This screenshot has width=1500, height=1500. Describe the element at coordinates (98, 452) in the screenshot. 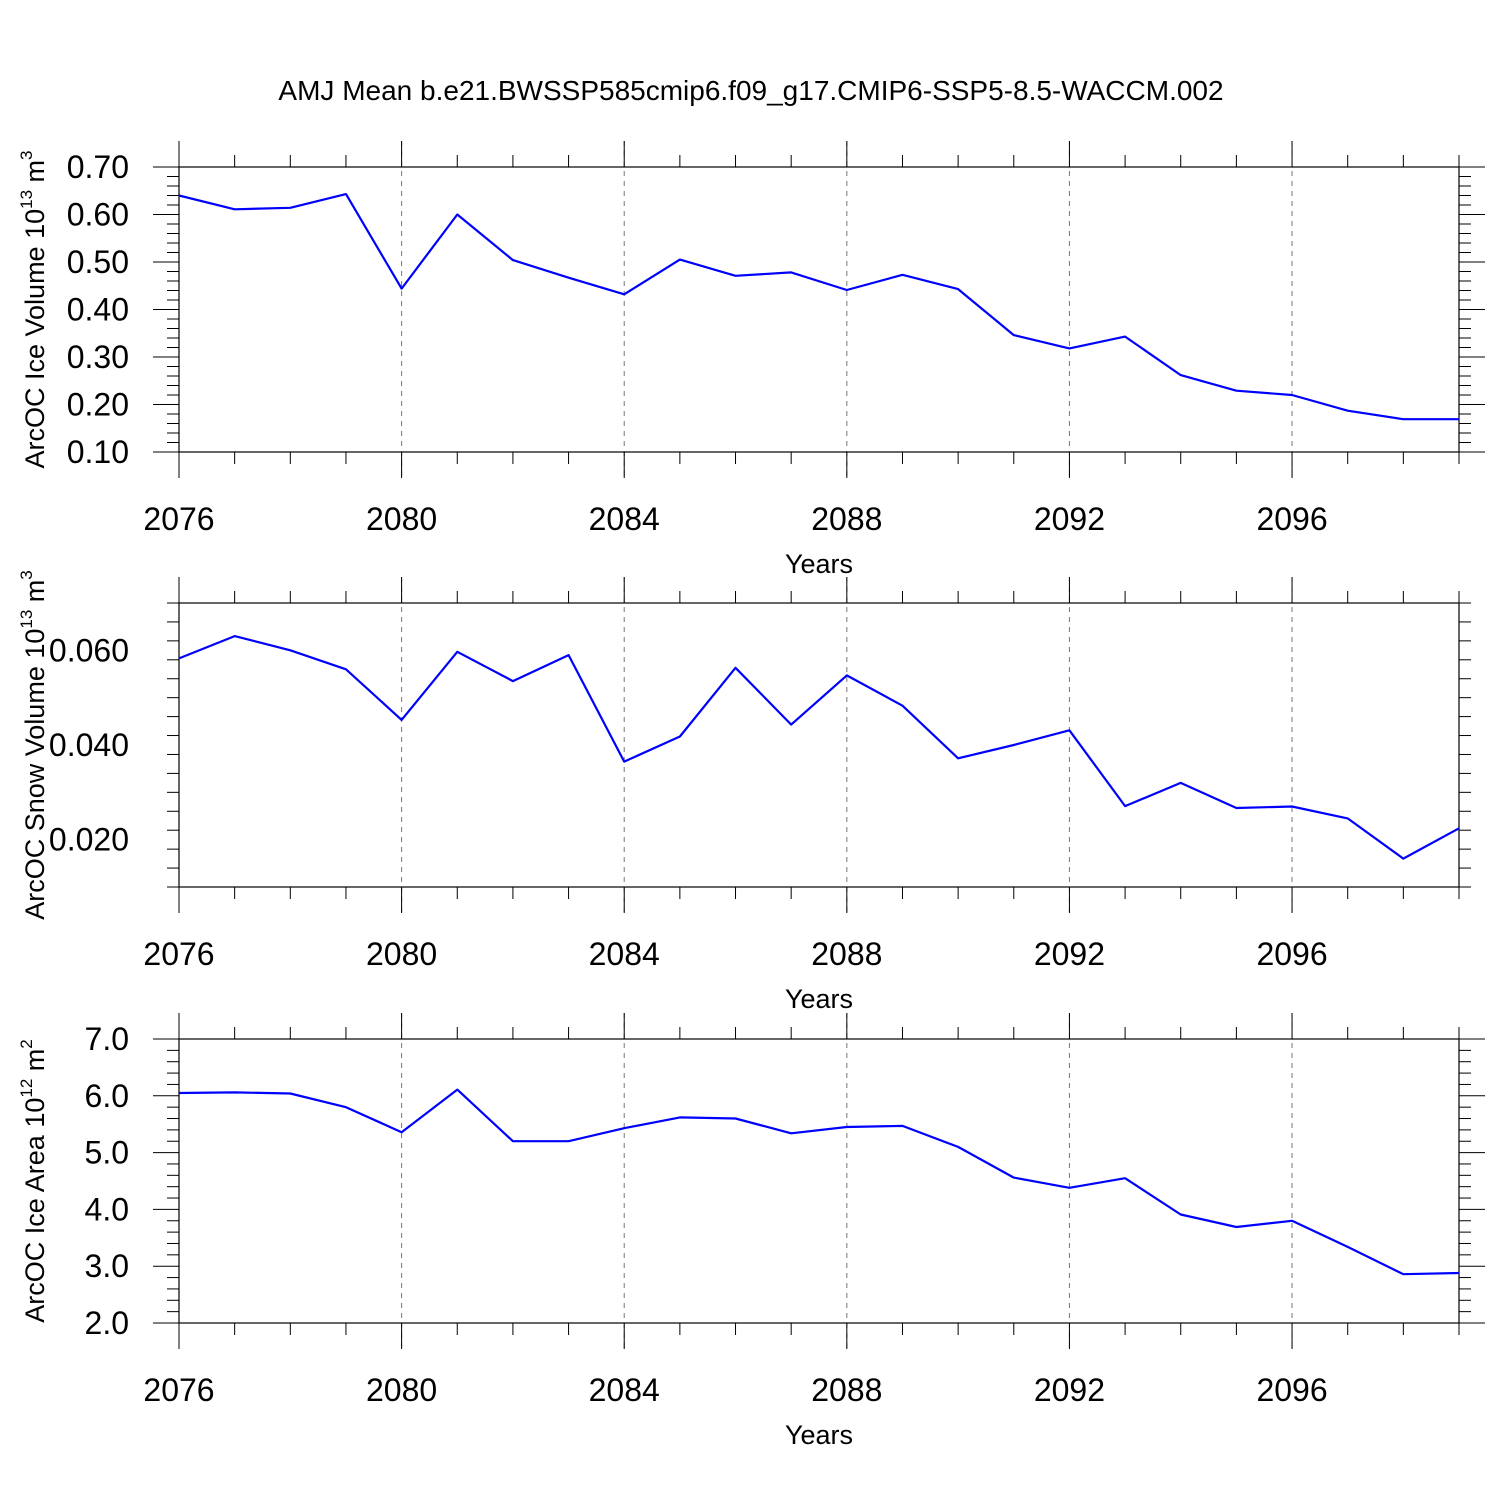

I see `y-tick-label: 0.10` at that location.